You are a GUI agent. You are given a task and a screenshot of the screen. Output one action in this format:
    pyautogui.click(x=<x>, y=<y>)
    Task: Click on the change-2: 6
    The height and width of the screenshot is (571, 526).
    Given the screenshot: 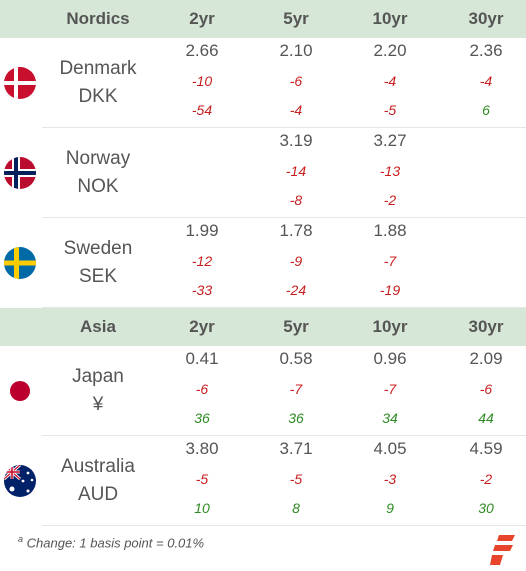 What is the action you would take?
    pyautogui.click(x=486, y=110)
    